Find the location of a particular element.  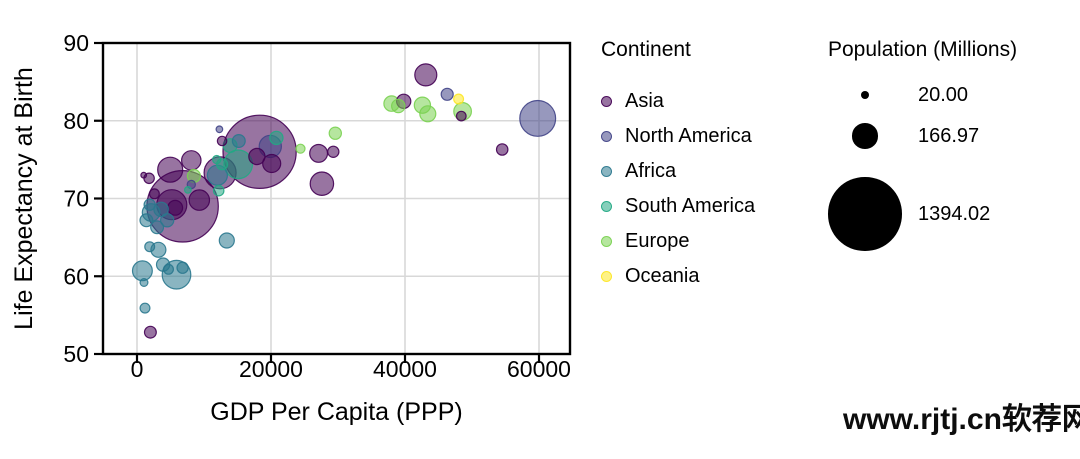

y-axis-tick-label: 90 is located at coordinates (76, 43).